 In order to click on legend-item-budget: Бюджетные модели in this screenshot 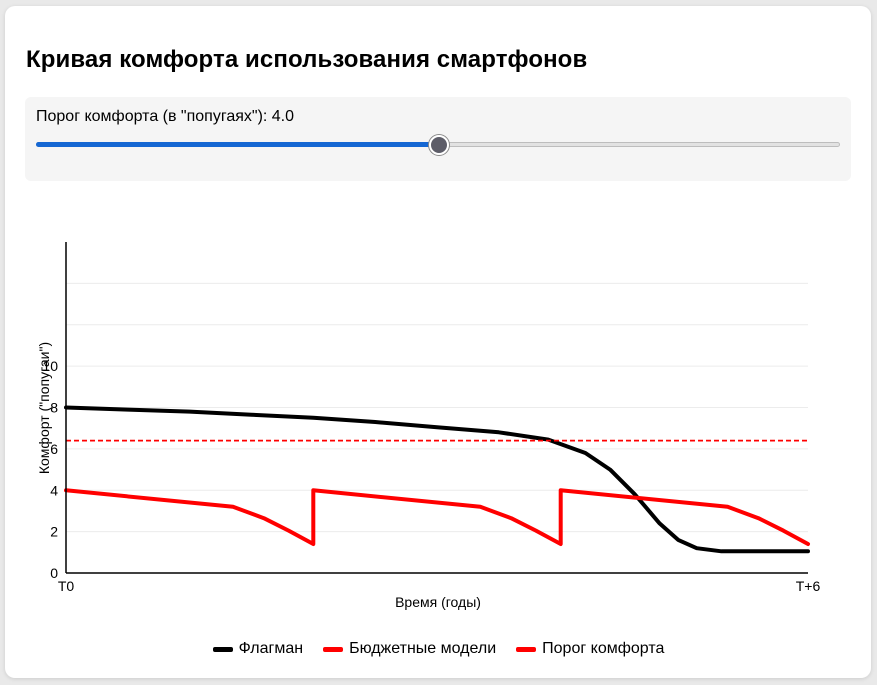, I will do `click(409, 649)`.